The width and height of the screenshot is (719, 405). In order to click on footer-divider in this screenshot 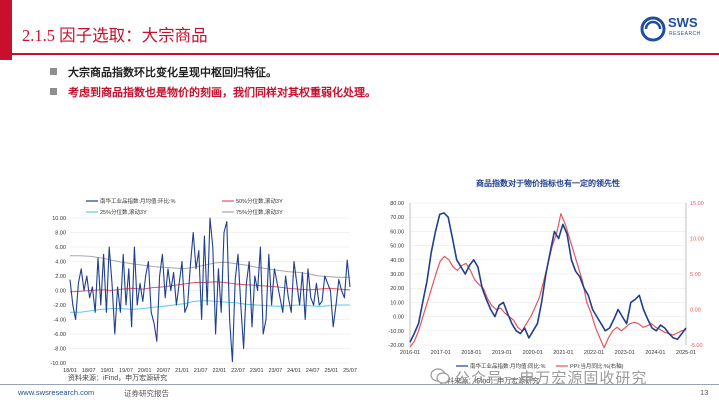, I will do `click(359, 384)`.